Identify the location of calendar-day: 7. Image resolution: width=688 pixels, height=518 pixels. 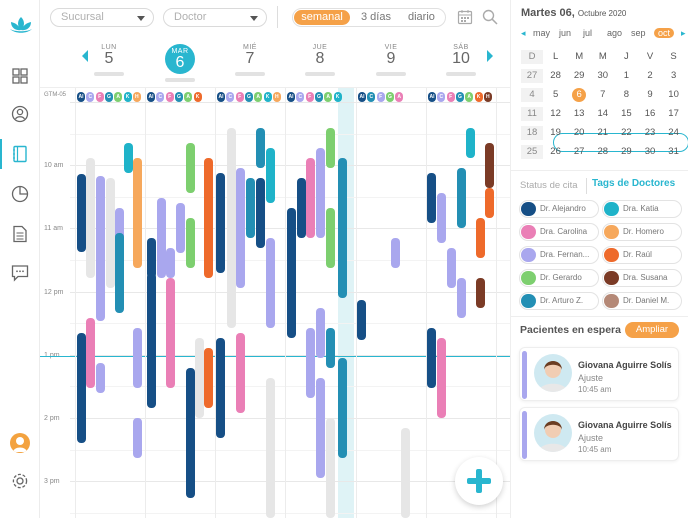
(603, 94).